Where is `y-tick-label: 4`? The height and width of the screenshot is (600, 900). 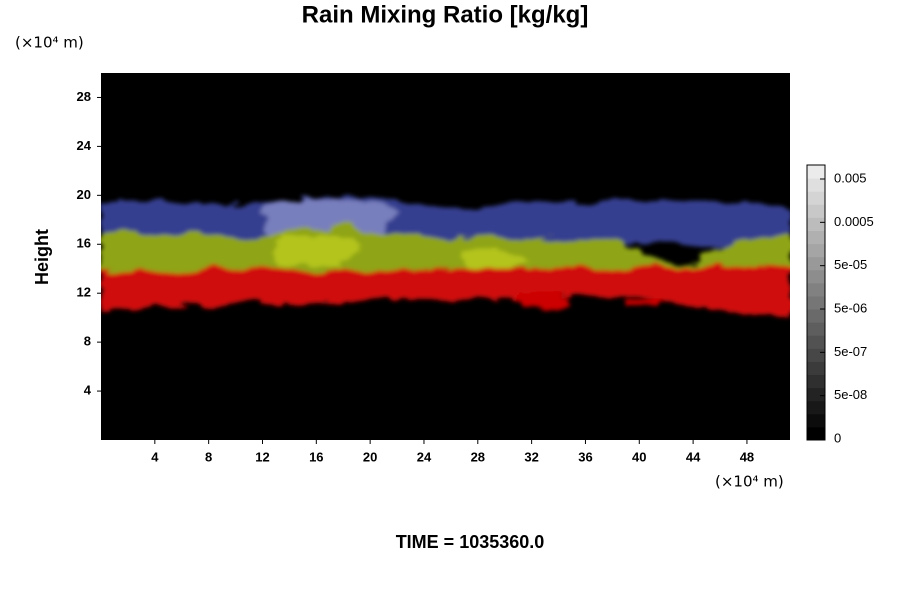
y-tick-label: 4 is located at coordinates (88, 390).